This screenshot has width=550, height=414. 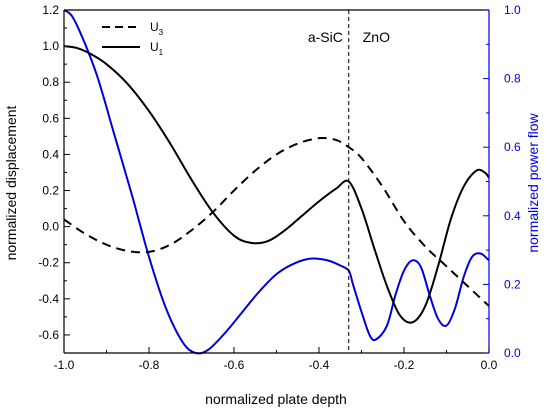 I want to click on y-left-tick-label: -0.6, so click(x=48, y=335).